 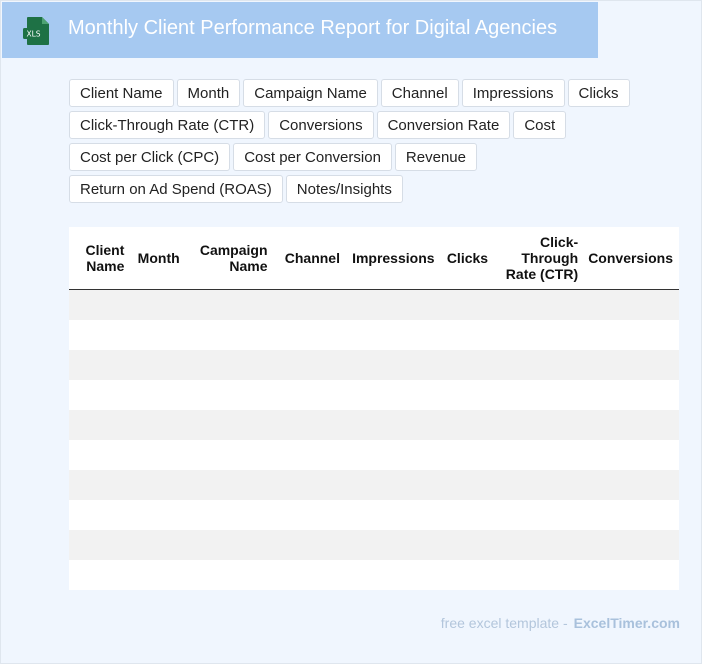 What do you see at coordinates (344, 189) in the screenshot?
I see `column-chip: Notes/Insights` at bounding box center [344, 189].